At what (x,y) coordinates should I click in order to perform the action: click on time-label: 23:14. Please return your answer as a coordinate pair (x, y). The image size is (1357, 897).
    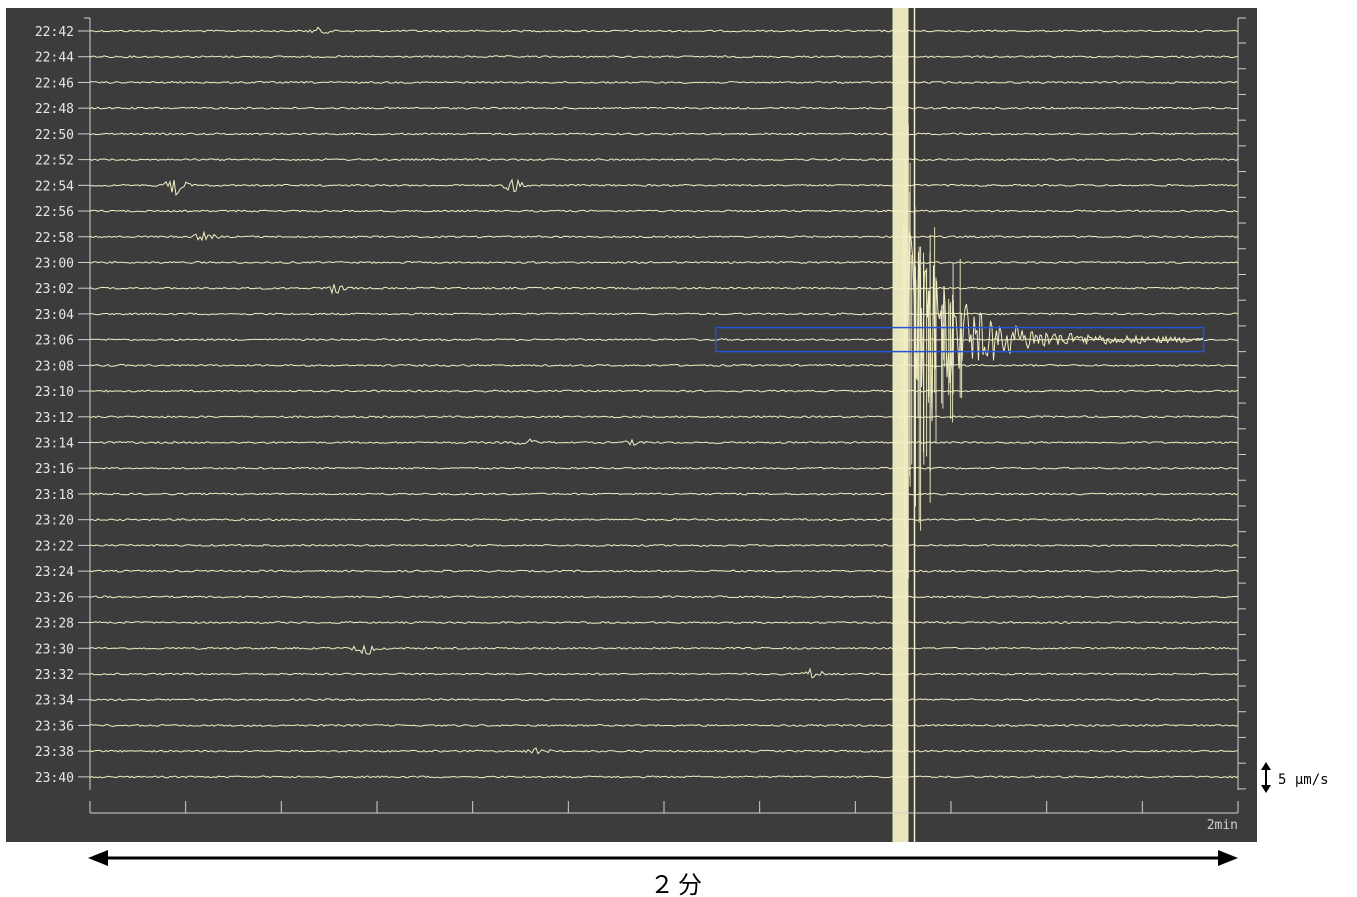
    Looking at the image, I should click on (54, 444).